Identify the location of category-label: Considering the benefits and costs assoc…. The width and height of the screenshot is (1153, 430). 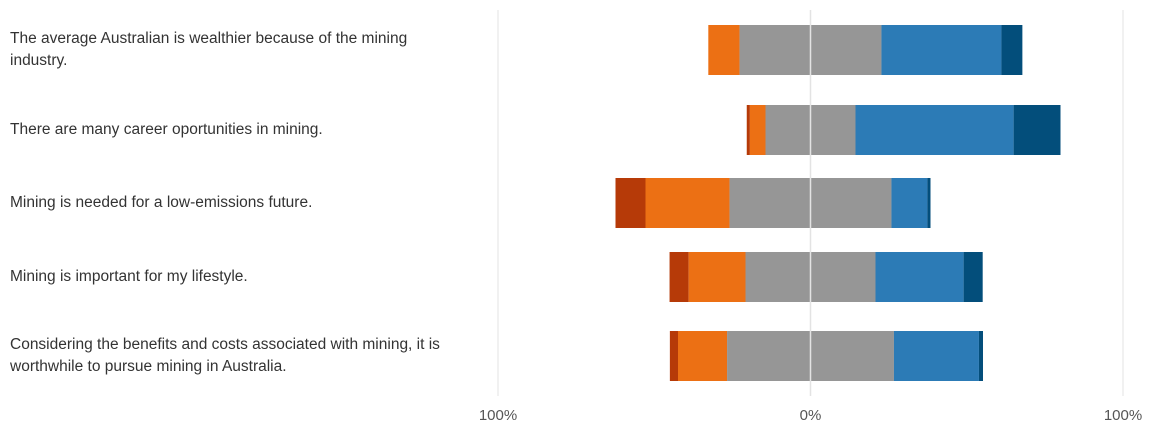
(225, 355).